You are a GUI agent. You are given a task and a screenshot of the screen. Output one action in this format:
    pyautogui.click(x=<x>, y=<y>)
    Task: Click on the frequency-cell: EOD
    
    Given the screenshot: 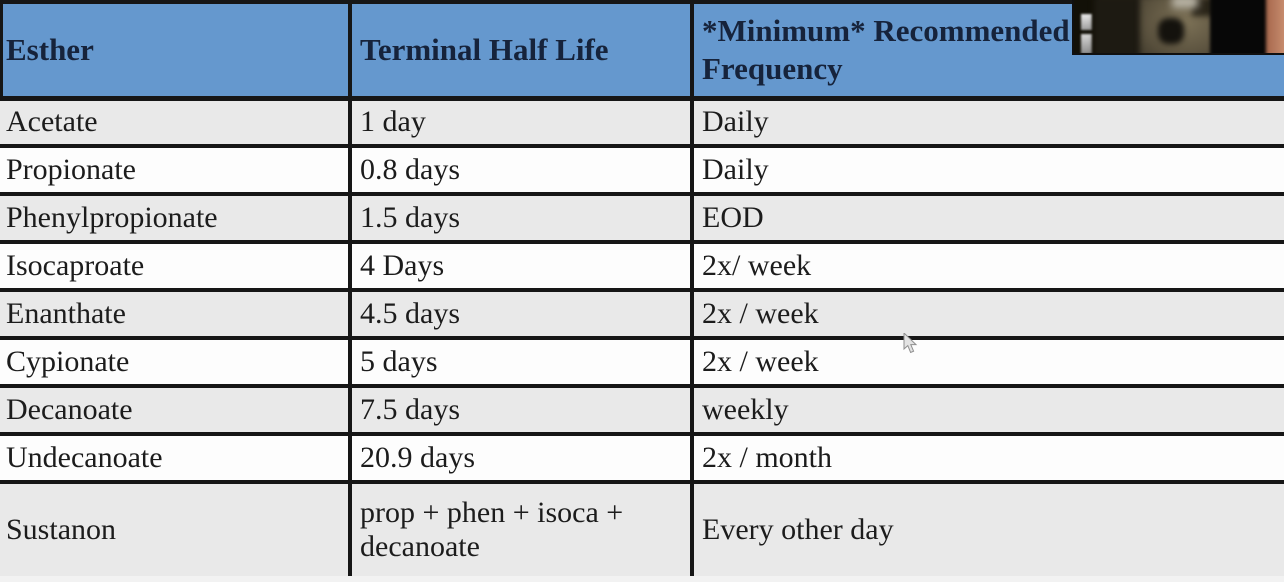 What is the action you would take?
    pyautogui.click(x=987, y=218)
    